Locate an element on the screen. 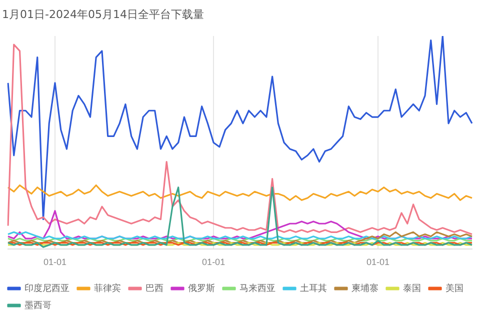  legend-label: 美国 is located at coordinates (455, 287).